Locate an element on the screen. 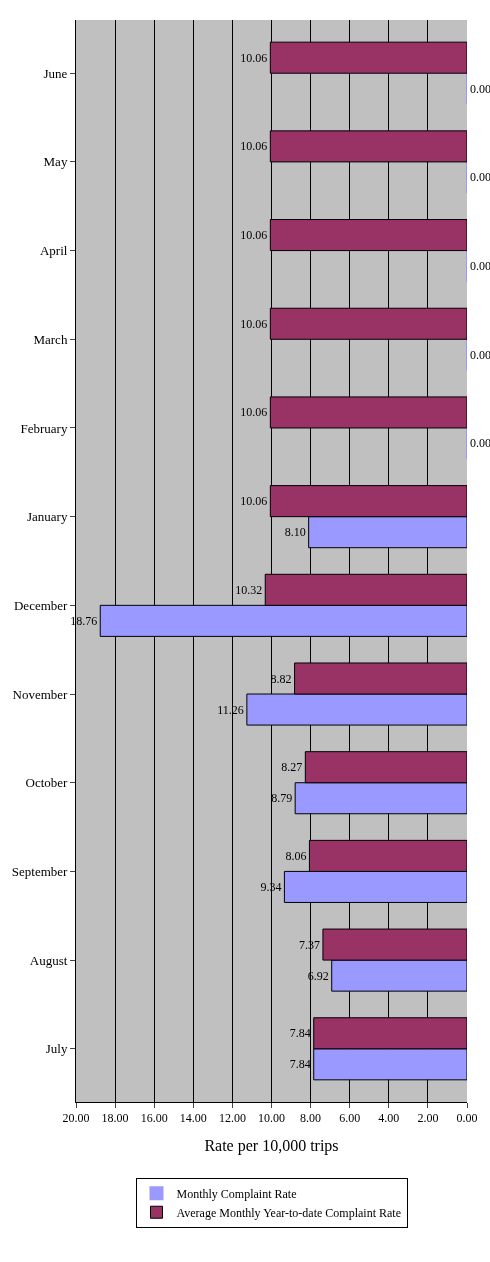 This screenshot has height=1262, width=490. data-label: 8.10 is located at coordinates (295, 532).